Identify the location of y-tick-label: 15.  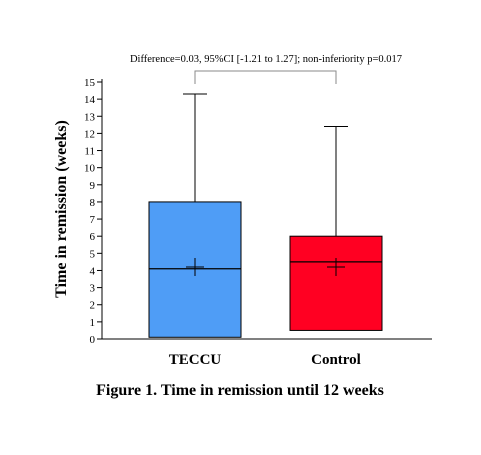
(90, 83).